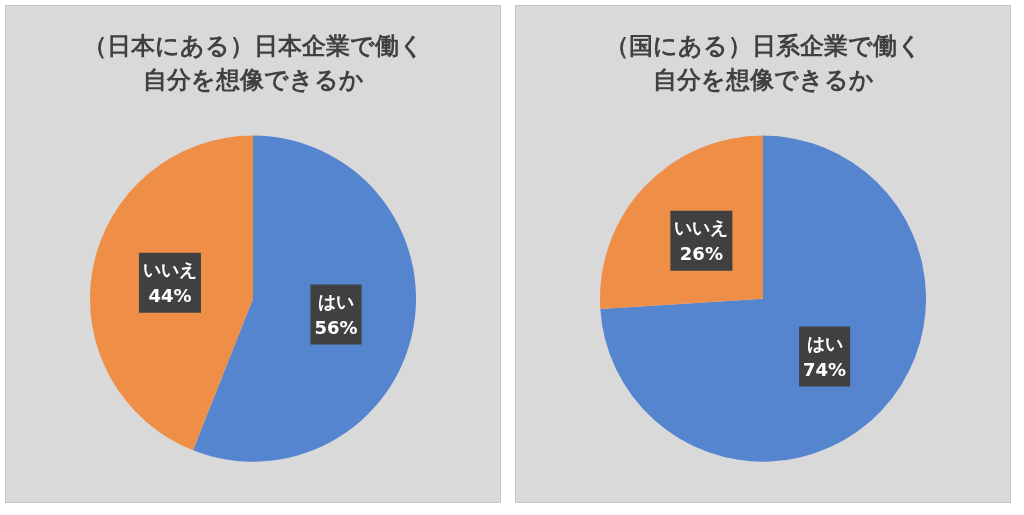 The width and height of the screenshot is (1024, 515). I want to click on chart-title: （日本にある）日本企業で働く自分を想像できるか, so click(253, 63).